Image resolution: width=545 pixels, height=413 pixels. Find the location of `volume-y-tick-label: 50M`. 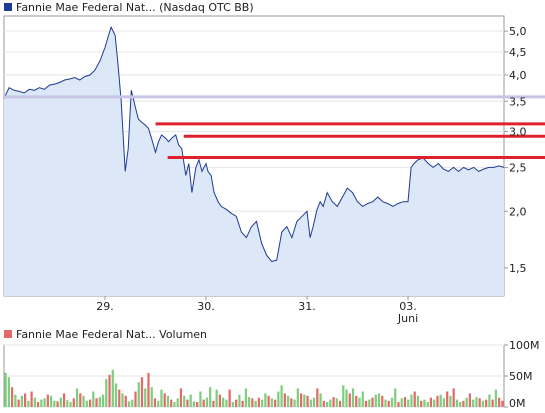

volume-y-tick-label: 50M is located at coordinates (521, 376).